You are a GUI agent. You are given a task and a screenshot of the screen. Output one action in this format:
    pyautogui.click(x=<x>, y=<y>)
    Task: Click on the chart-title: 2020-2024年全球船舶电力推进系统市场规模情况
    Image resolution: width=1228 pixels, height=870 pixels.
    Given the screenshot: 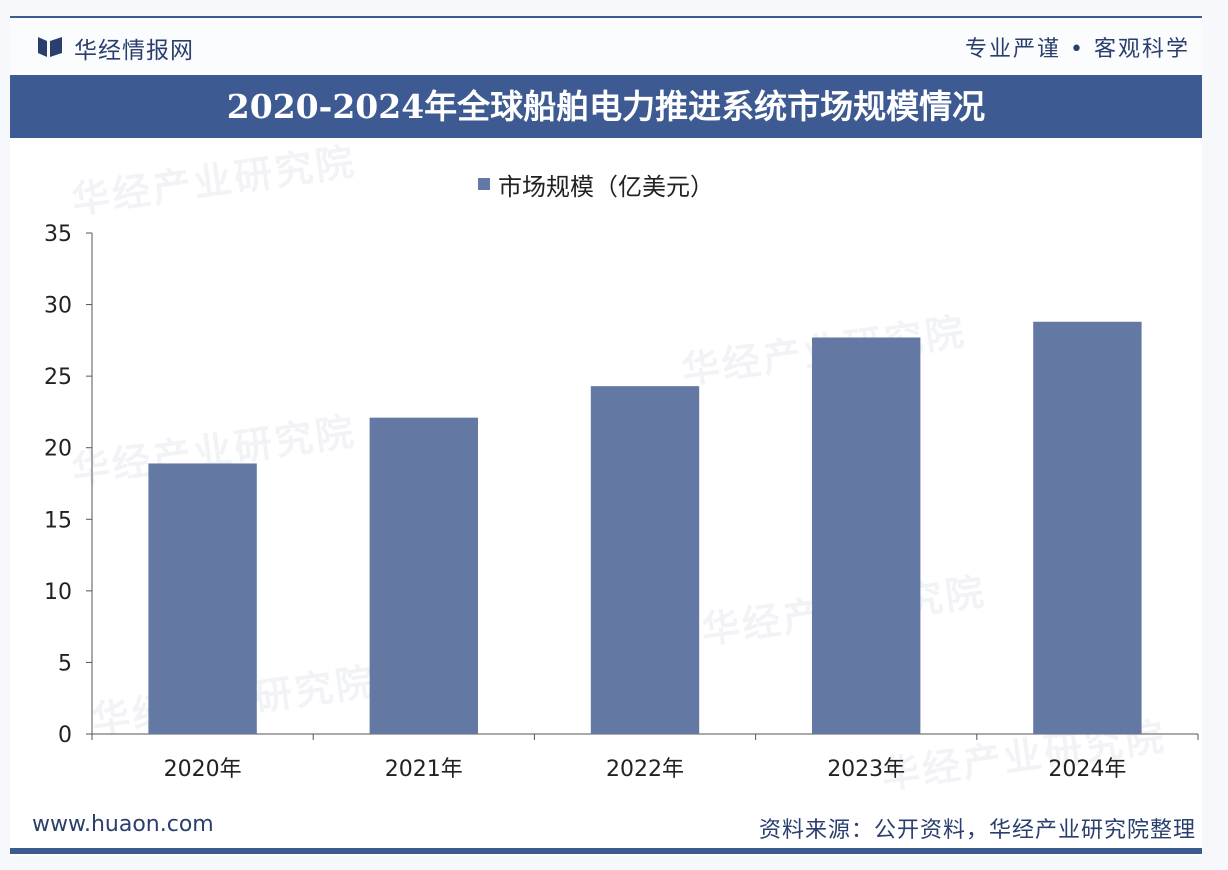 What is the action you would take?
    pyautogui.click(x=606, y=106)
    